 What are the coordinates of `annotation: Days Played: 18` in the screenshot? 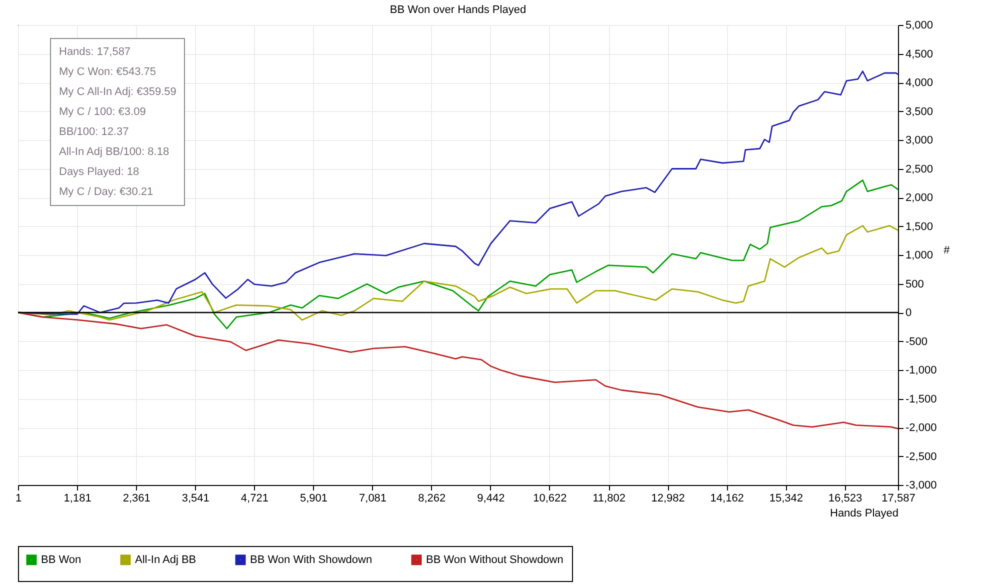 It's located at (99, 172).